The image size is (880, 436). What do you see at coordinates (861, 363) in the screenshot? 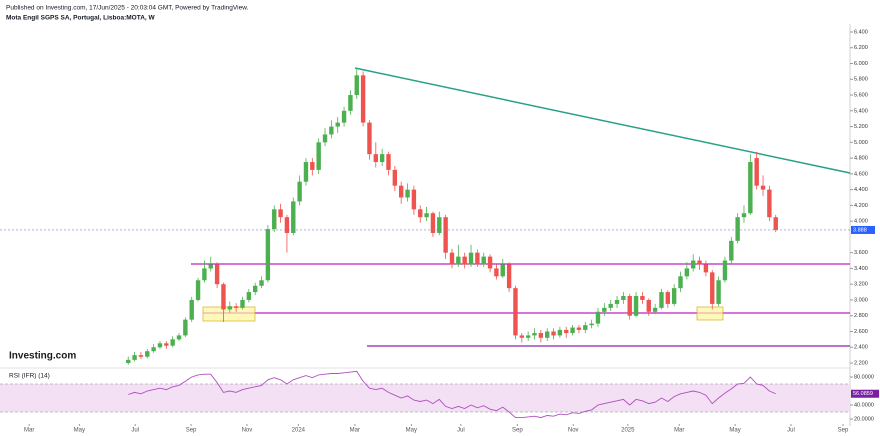
I see `y-tick-label: 2.200` at bounding box center [861, 363].